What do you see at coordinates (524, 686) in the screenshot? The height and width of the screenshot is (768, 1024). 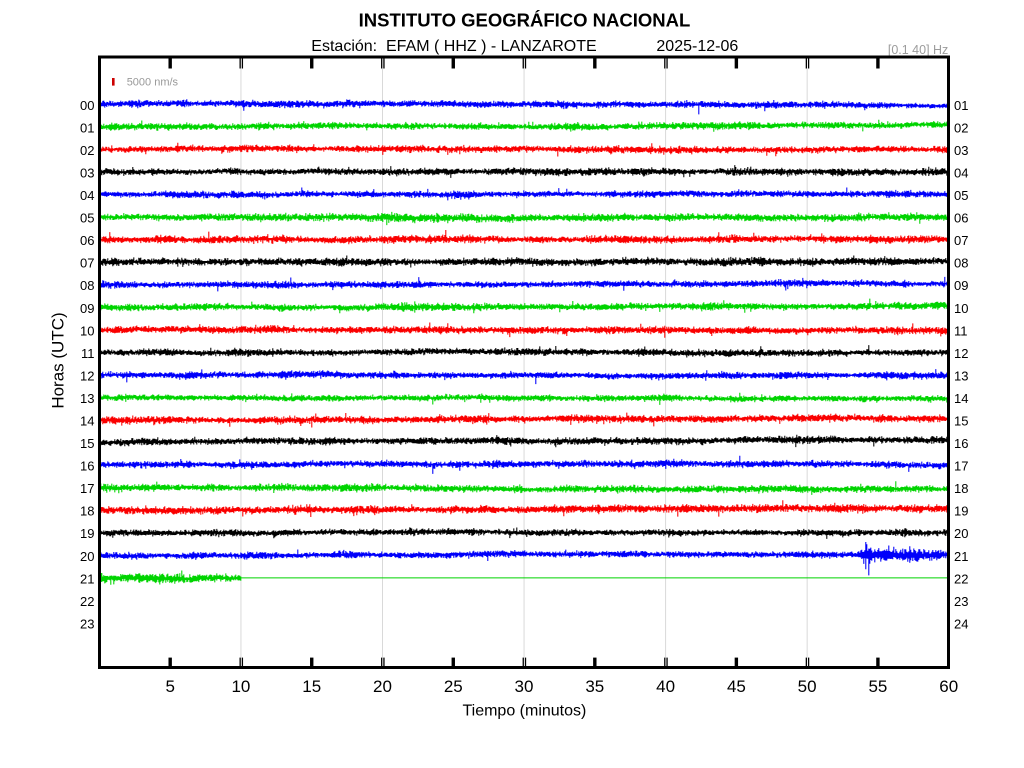 I see `svg-text: 30` at bounding box center [524, 686].